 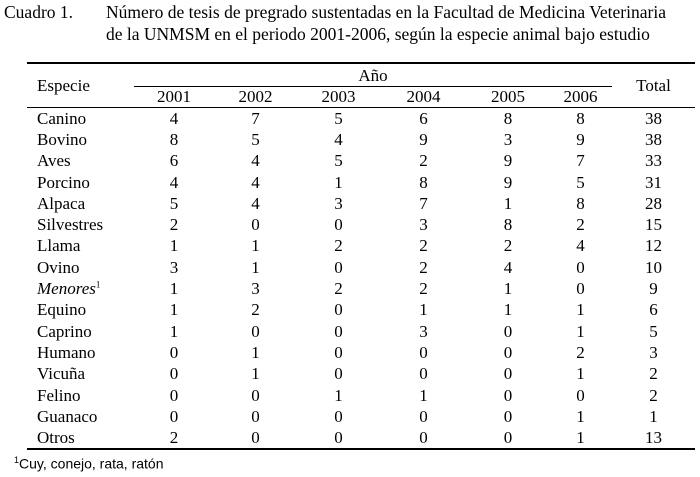 What do you see at coordinates (67, 416) in the screenshot?
I see `species-name: Guanaco` at bounding box center [67, 416].